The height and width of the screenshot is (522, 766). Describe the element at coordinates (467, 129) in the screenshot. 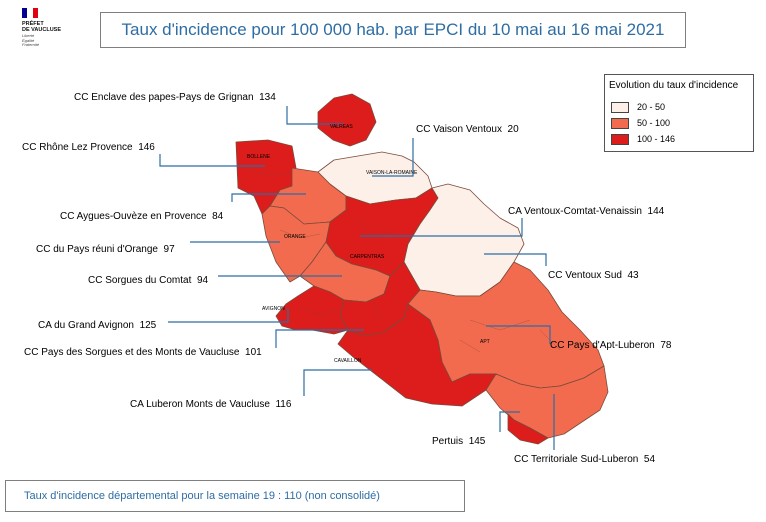

I see `label-vaison-ventoux: CC Vaison Ventoux 20` at that location.